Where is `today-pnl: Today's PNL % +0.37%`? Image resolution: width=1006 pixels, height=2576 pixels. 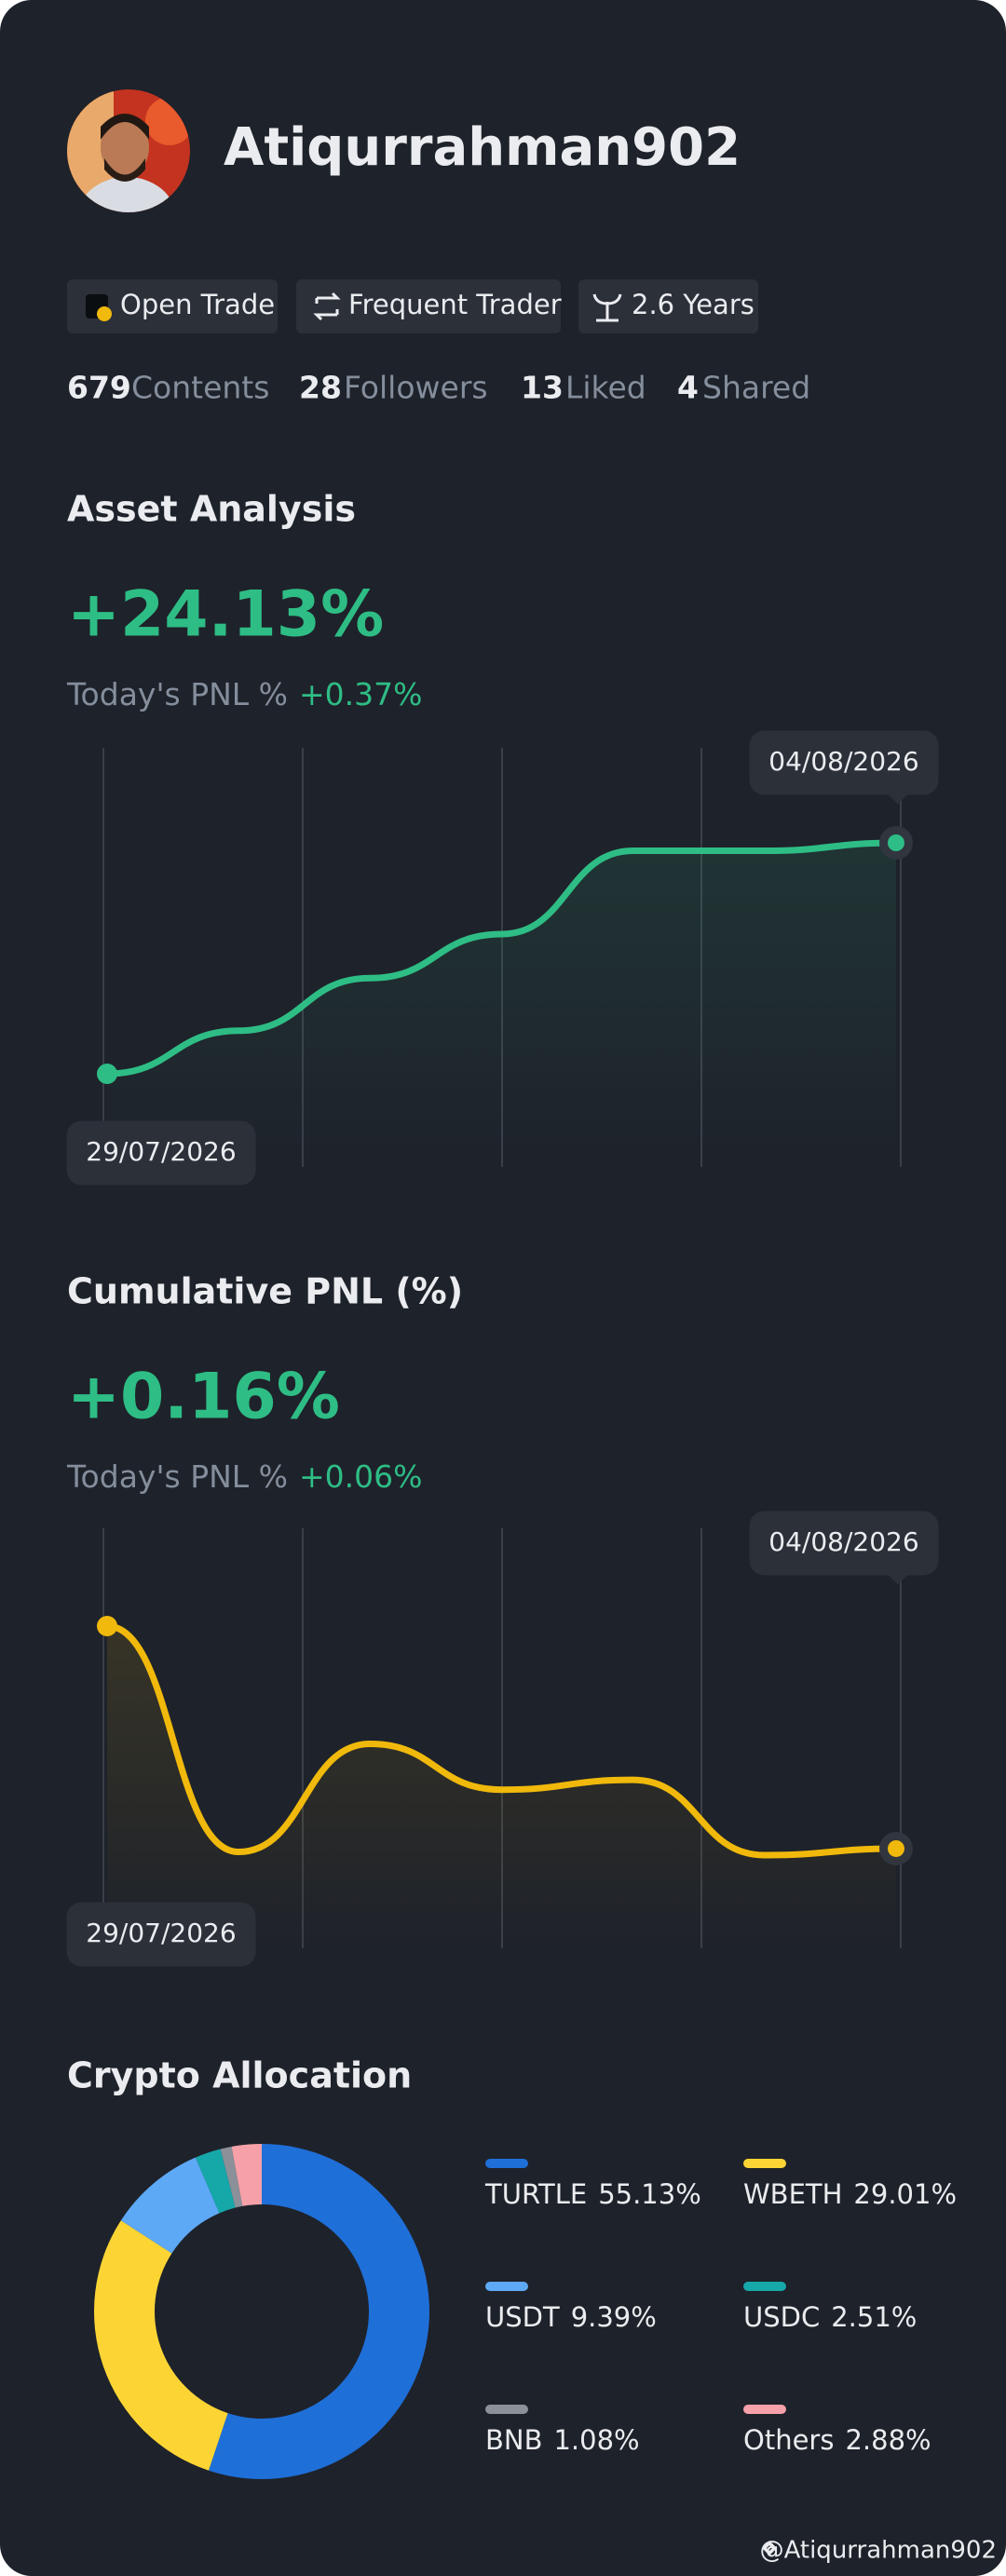 today-pnl: Today's PNL % +0.37% is located at coordinates (244, 694).